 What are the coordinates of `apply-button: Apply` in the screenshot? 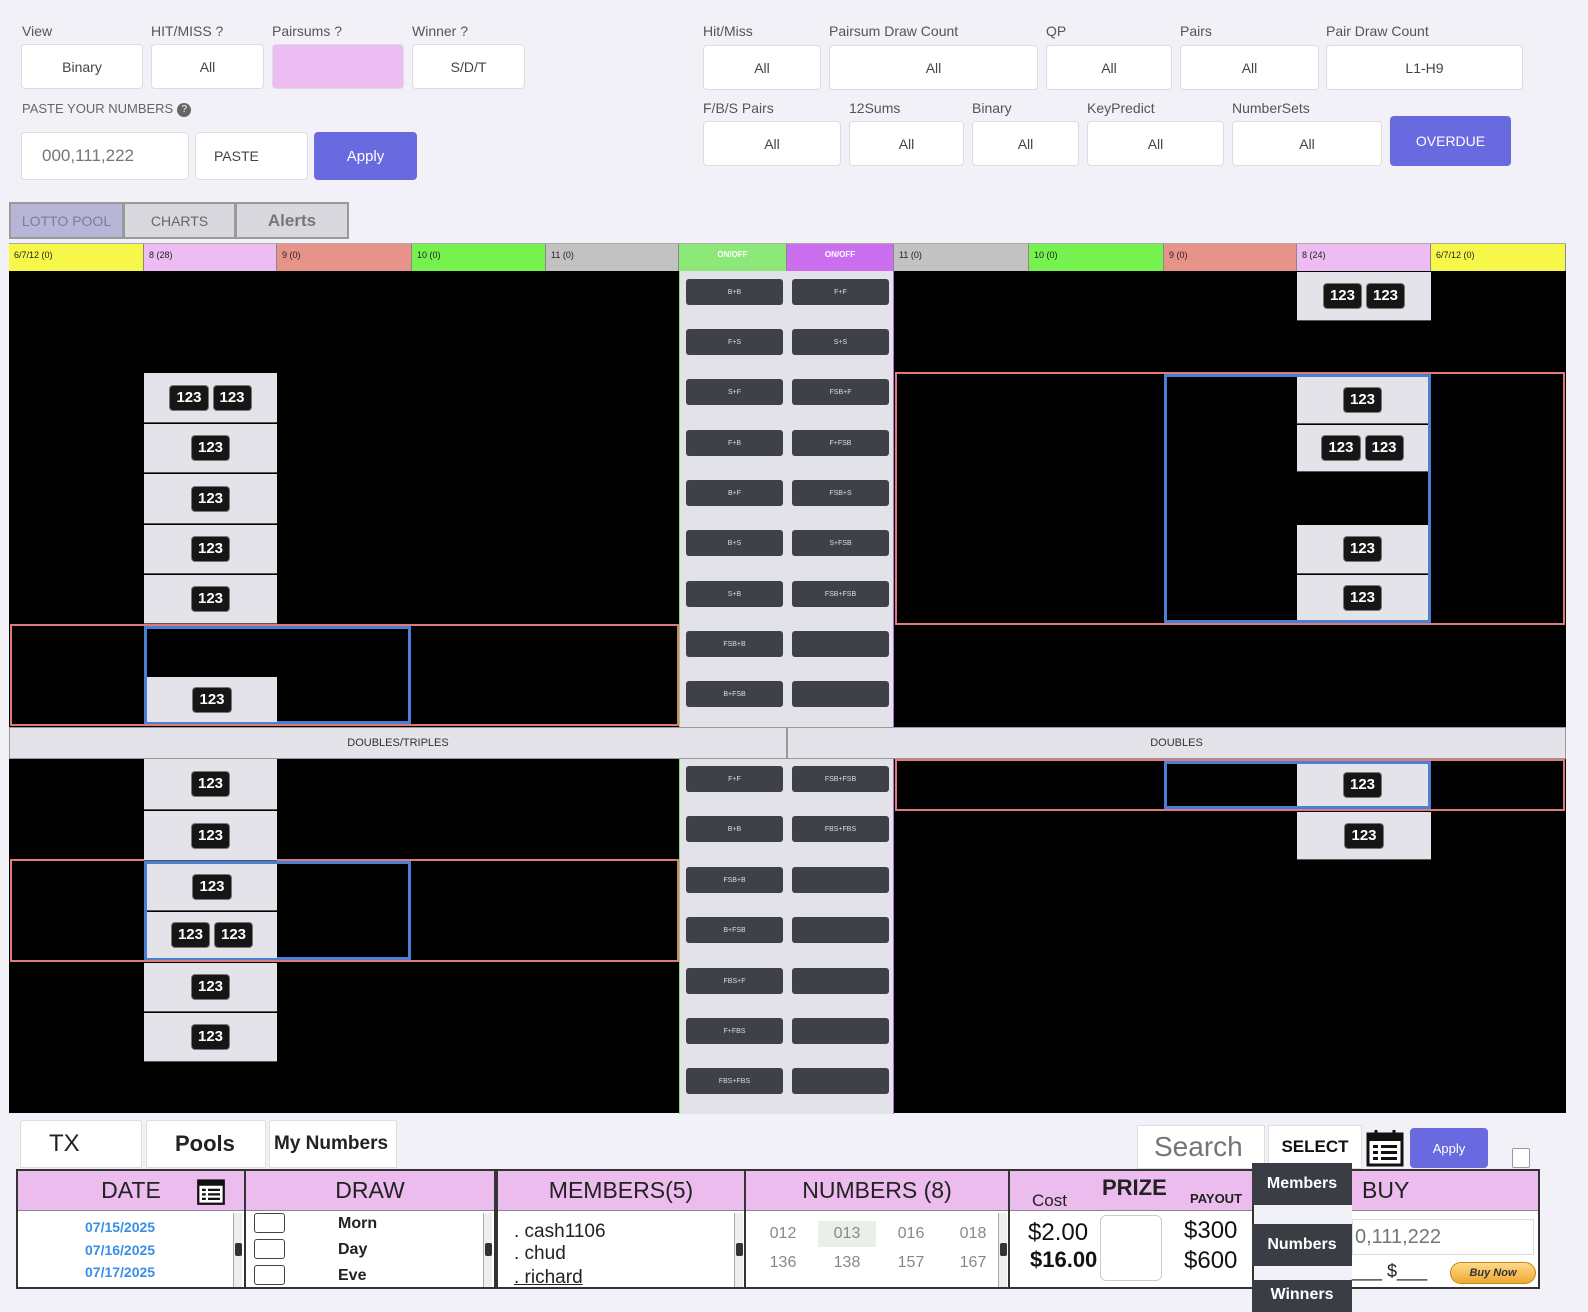 It's located at (365, 156).